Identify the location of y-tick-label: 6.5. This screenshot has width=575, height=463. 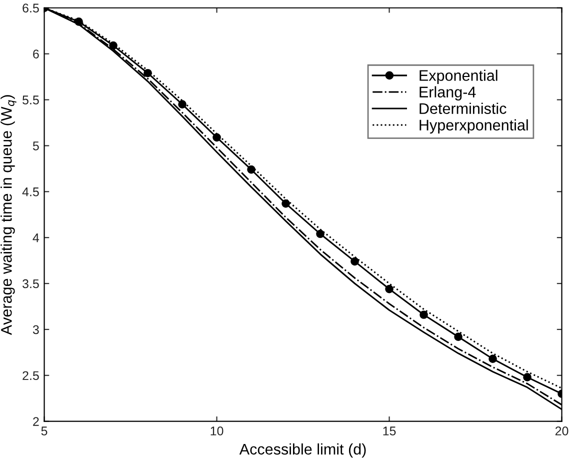
(30, 8).